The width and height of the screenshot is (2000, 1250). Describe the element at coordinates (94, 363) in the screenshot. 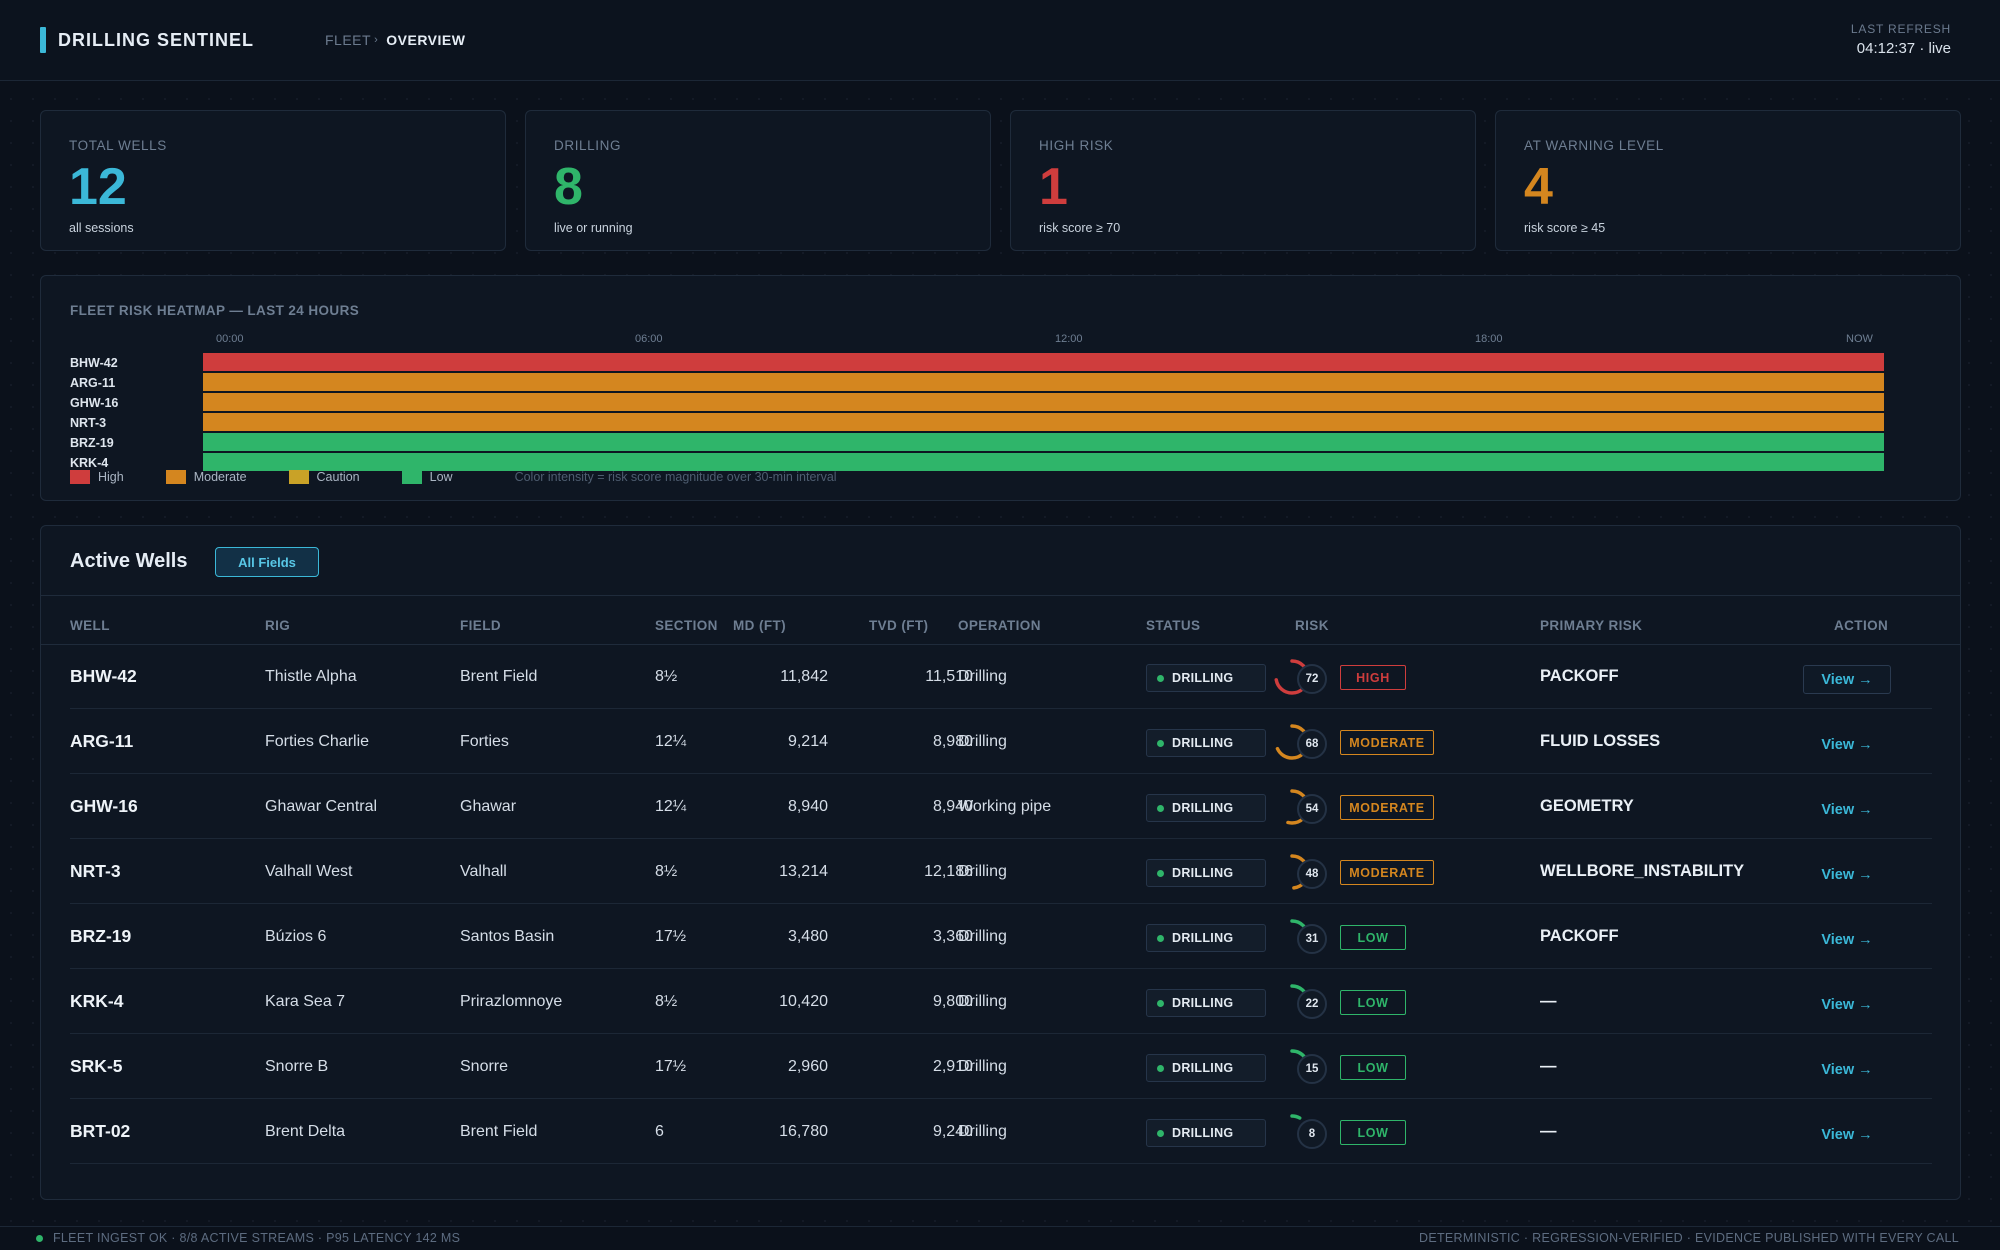

I see `heatmap-row-label: BHW-42` at that location.